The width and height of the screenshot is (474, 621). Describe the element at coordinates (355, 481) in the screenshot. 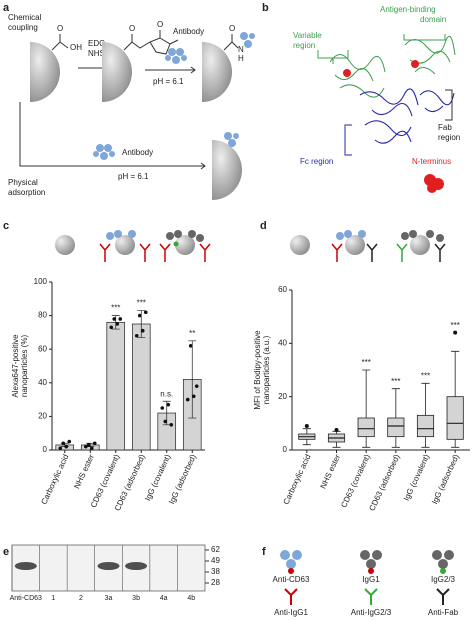

I see `x-tick-label: CD63 (covalent)` at that location.